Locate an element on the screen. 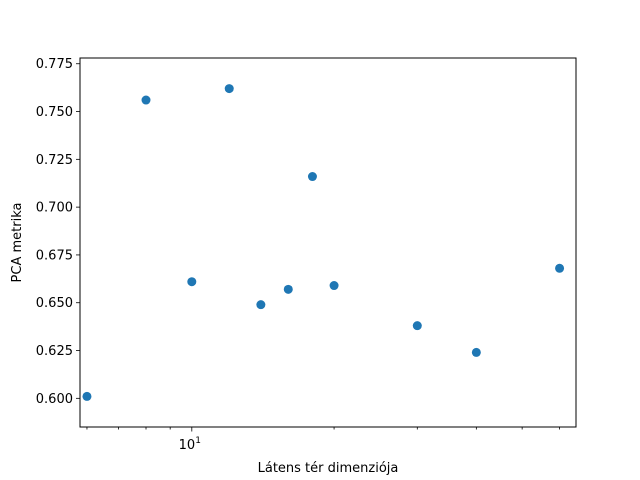 The image size is (640, 480). y-tick-label: 0.725 is located at coordinates (54, 160).